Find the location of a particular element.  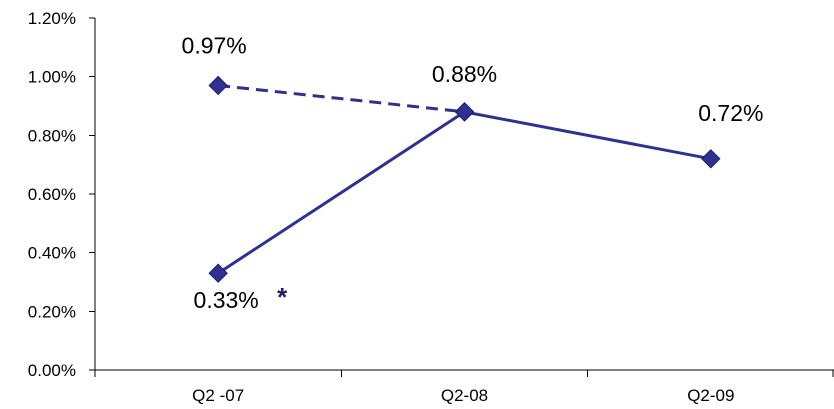

y-tick-label: 0.80% is located at coordinates (52, 135).